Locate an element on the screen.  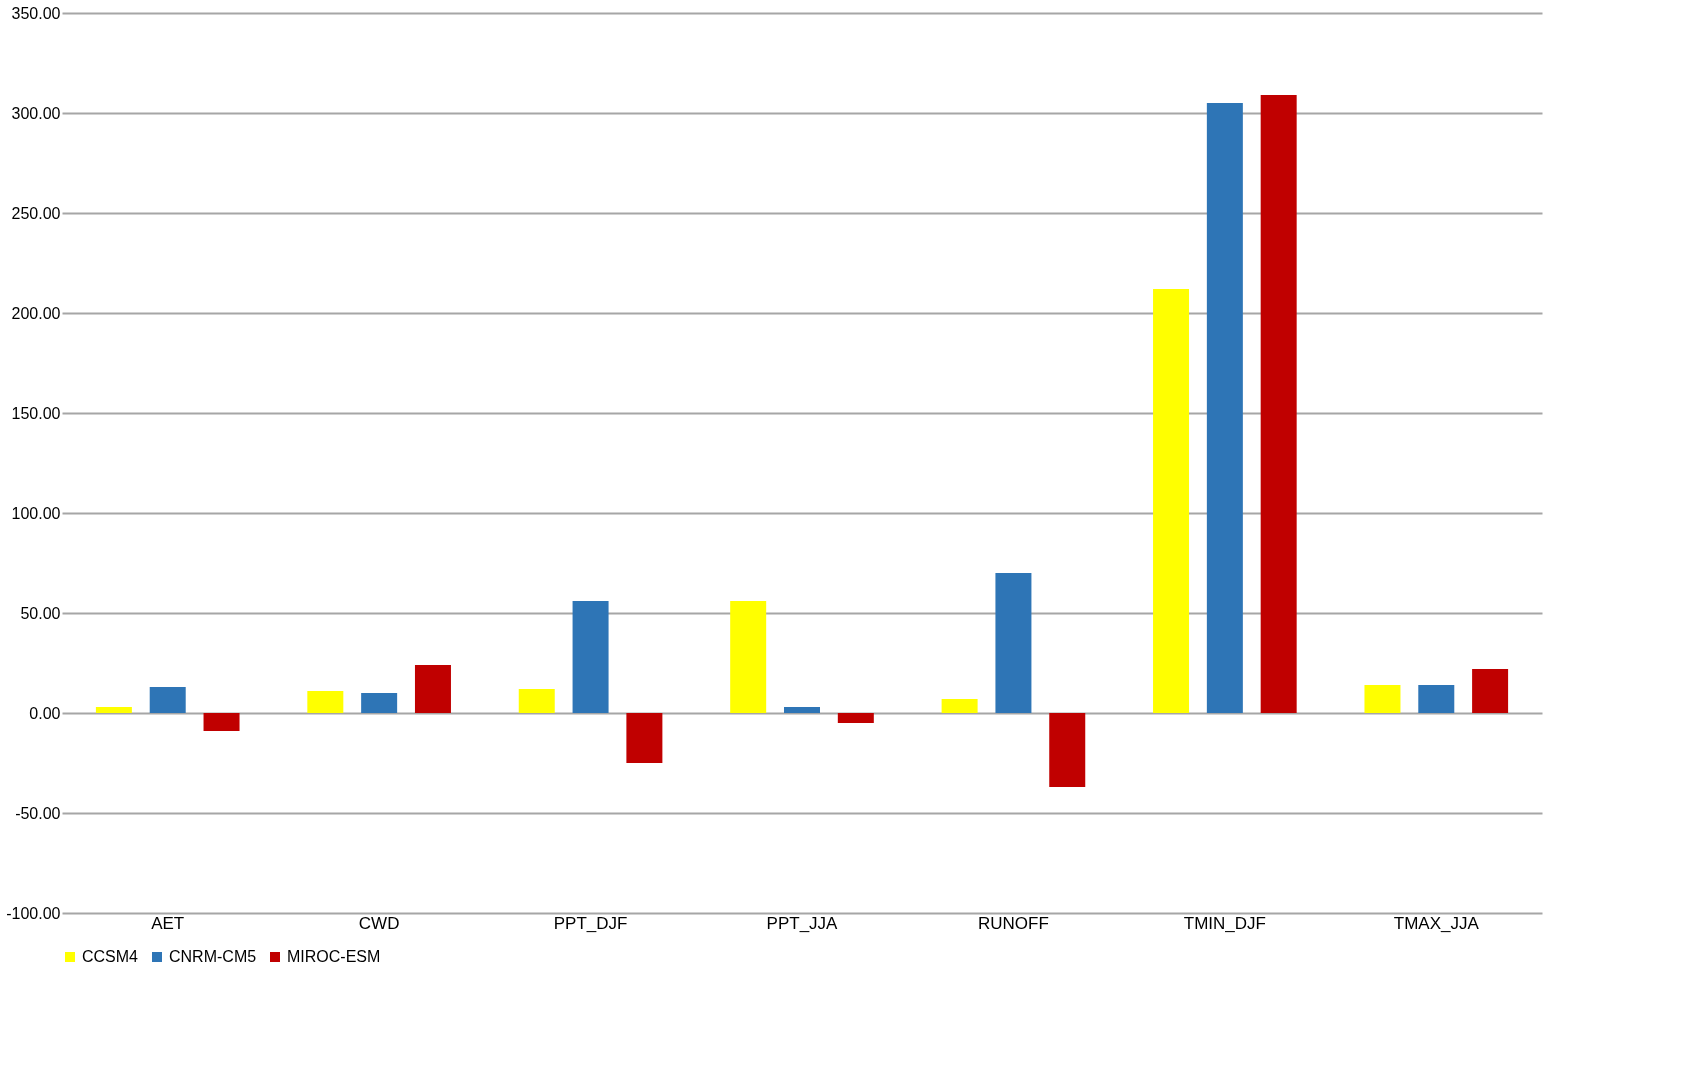
y-tick-label: 50.00 is located at coordinates (40, 613).